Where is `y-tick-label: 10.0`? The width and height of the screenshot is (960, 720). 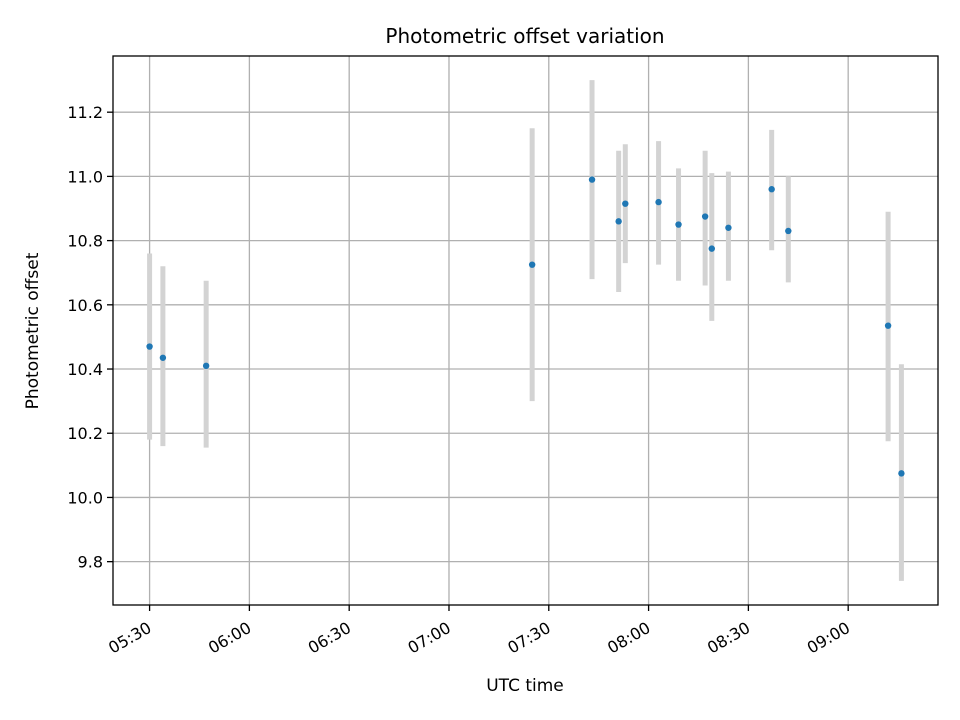
y-tick-label: 10.0 is located at coordinates (85, 497).